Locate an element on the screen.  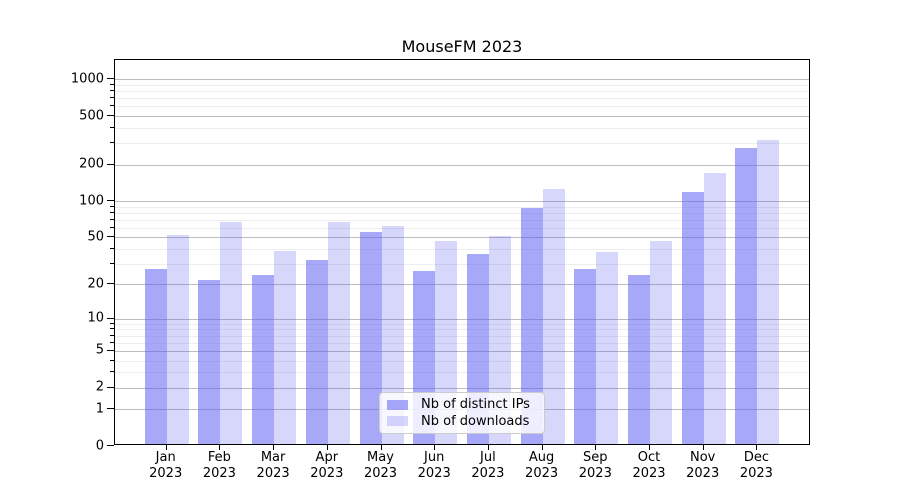
bar-distinct-ips-apr is located at coordinates (316, 352).